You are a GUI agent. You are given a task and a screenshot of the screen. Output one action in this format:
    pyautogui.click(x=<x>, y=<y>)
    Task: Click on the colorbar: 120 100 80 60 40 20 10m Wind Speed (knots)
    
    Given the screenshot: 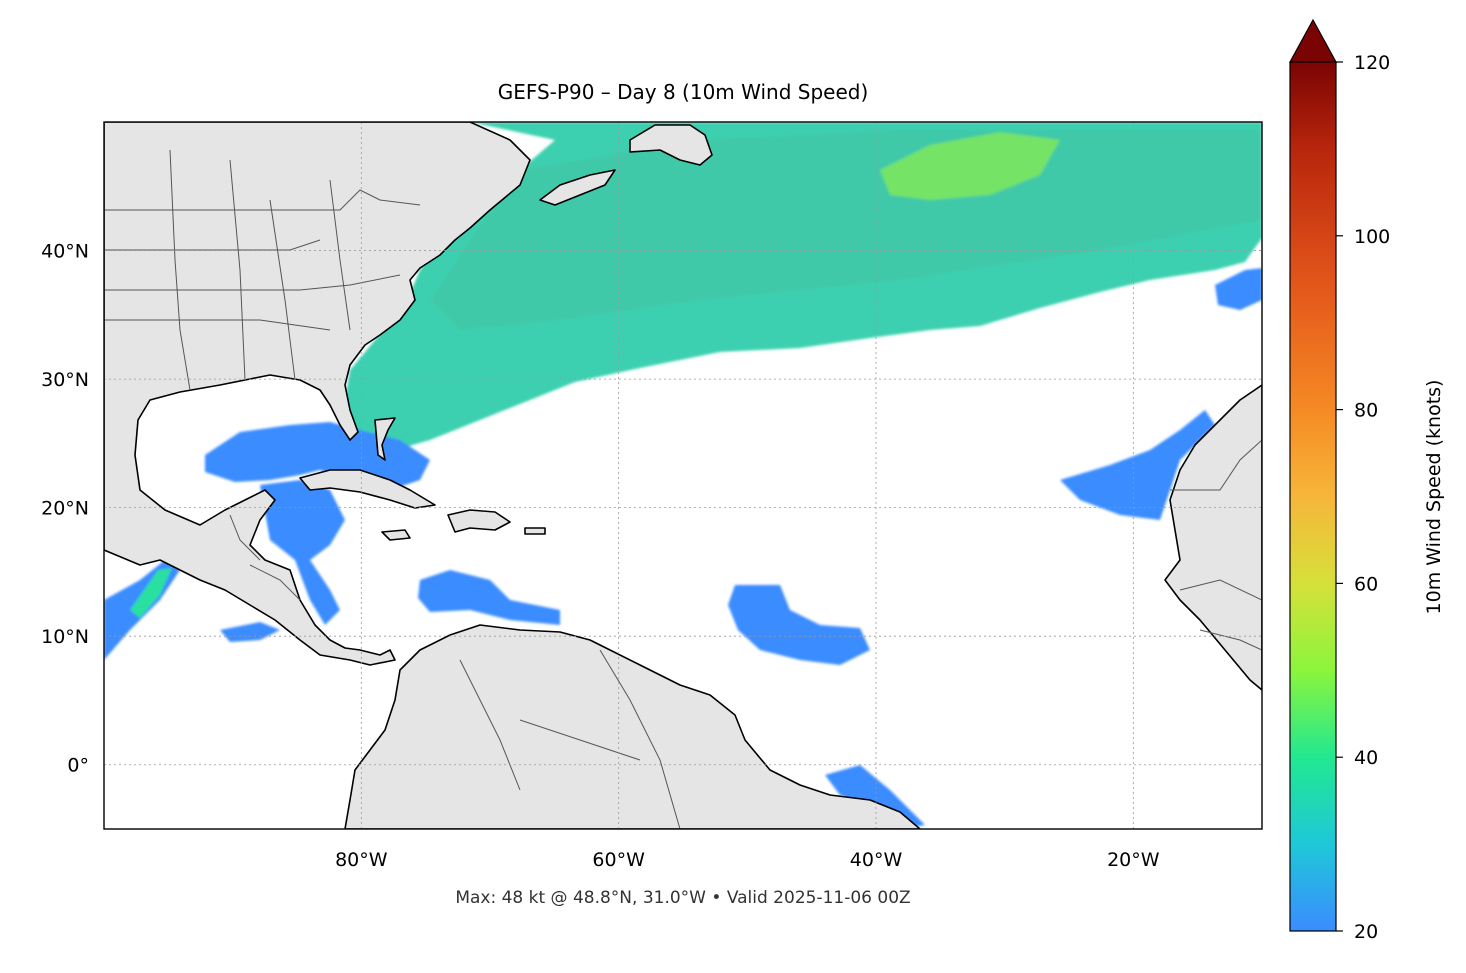 What is the action you would take?
    pyautogui.click(x=1366, y=480)
    